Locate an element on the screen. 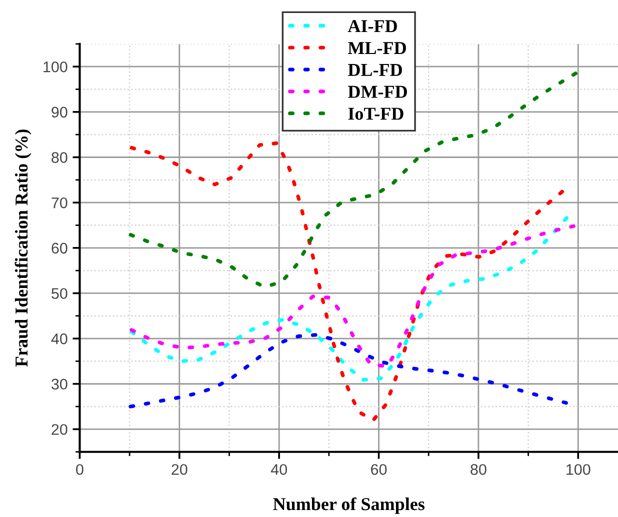 Image resolution: width=618 pixels, height=517 pixels. x-axis-title: Number of Samples is located at coordinates (348, 505).